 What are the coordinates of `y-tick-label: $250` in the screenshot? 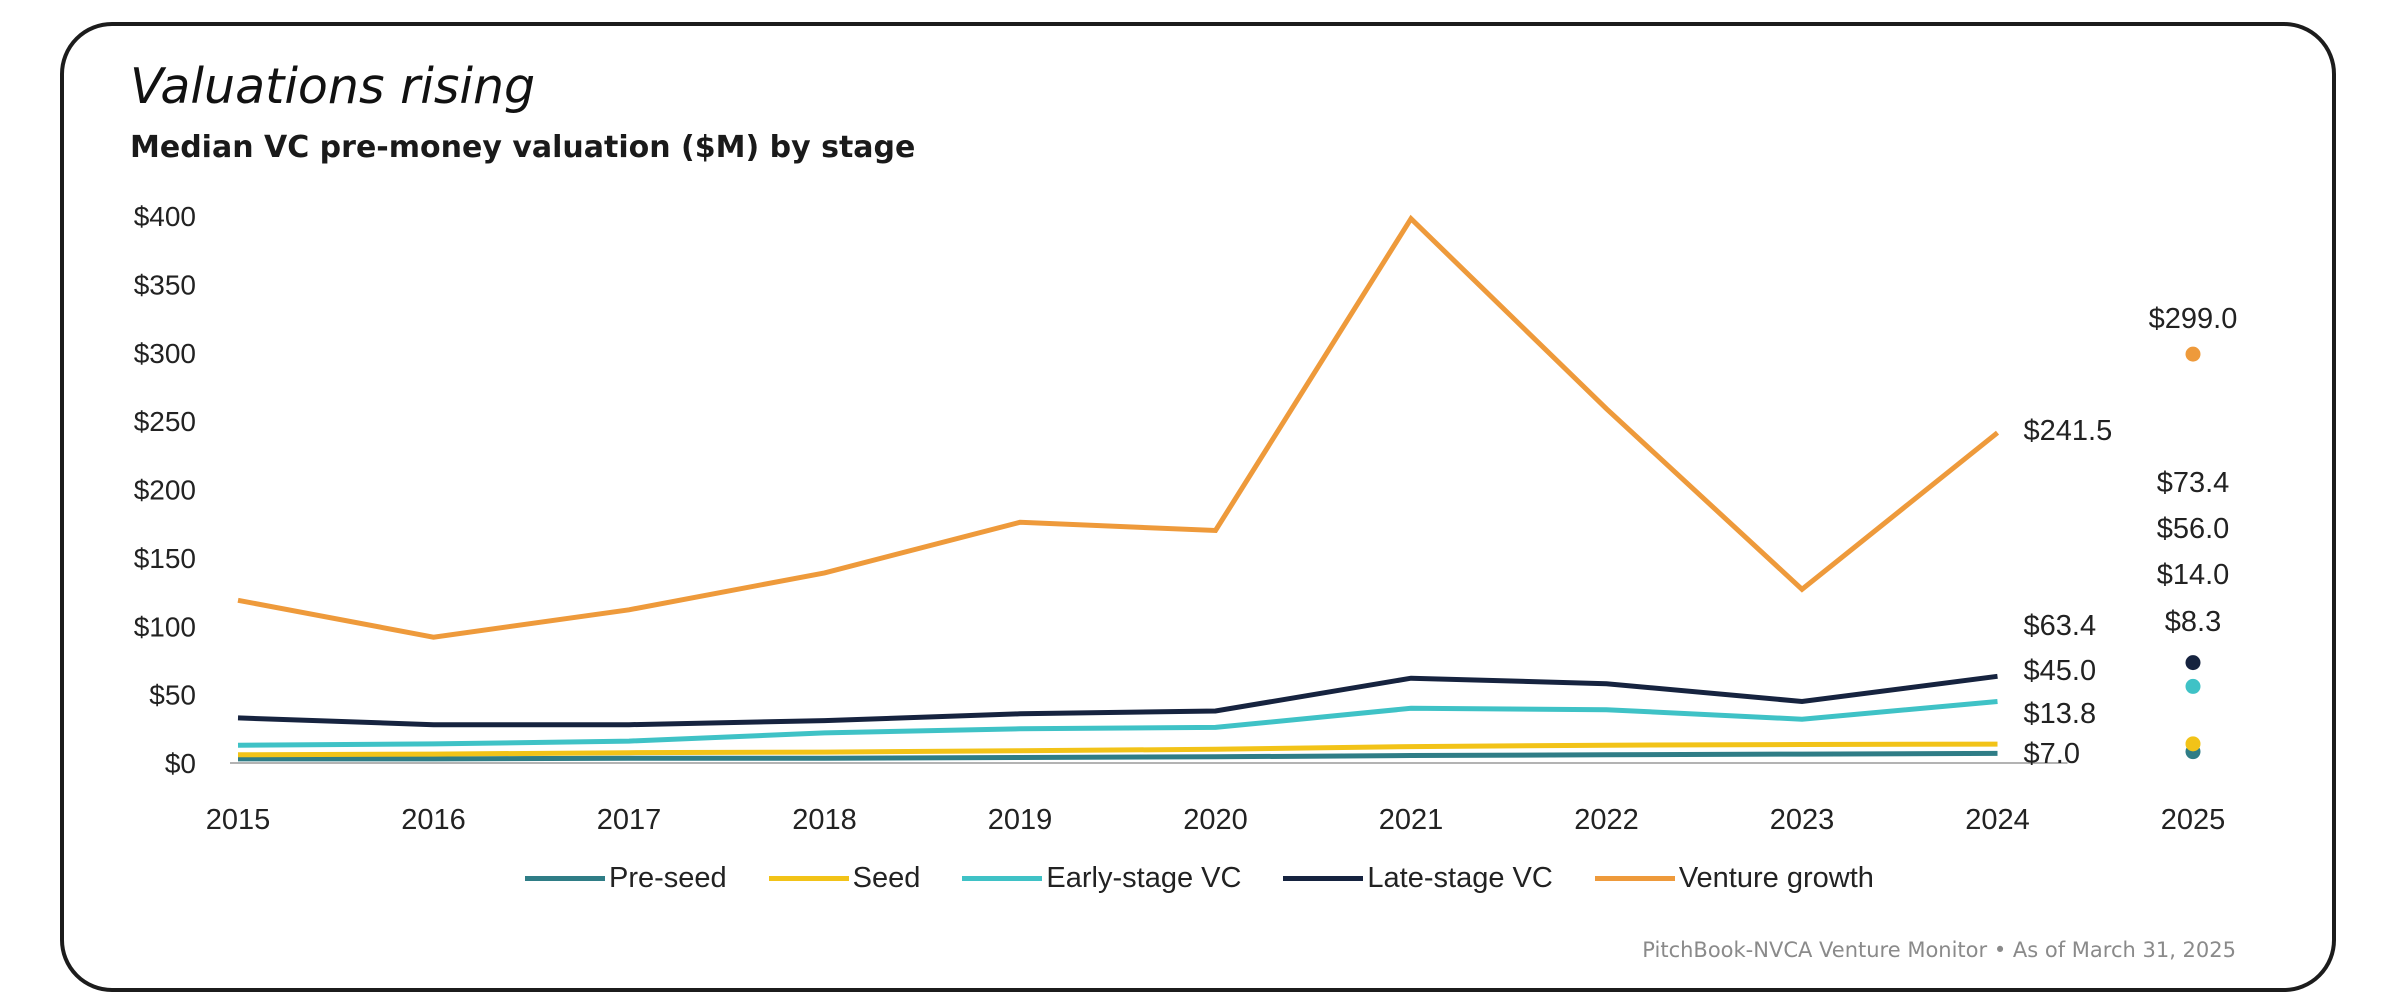 It's located at (165, 421).